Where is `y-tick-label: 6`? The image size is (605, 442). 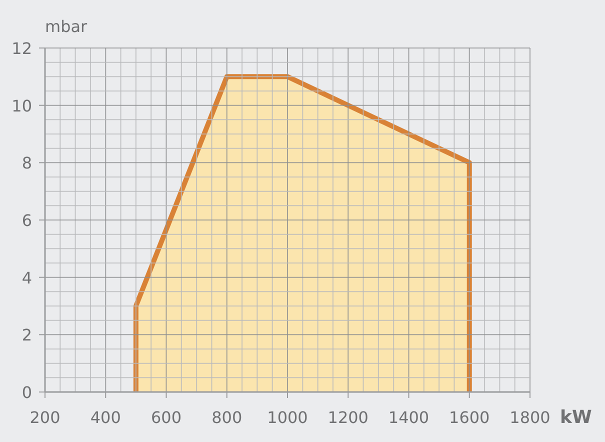
y-tick-label: 6 is located at coordinates (27, 220).